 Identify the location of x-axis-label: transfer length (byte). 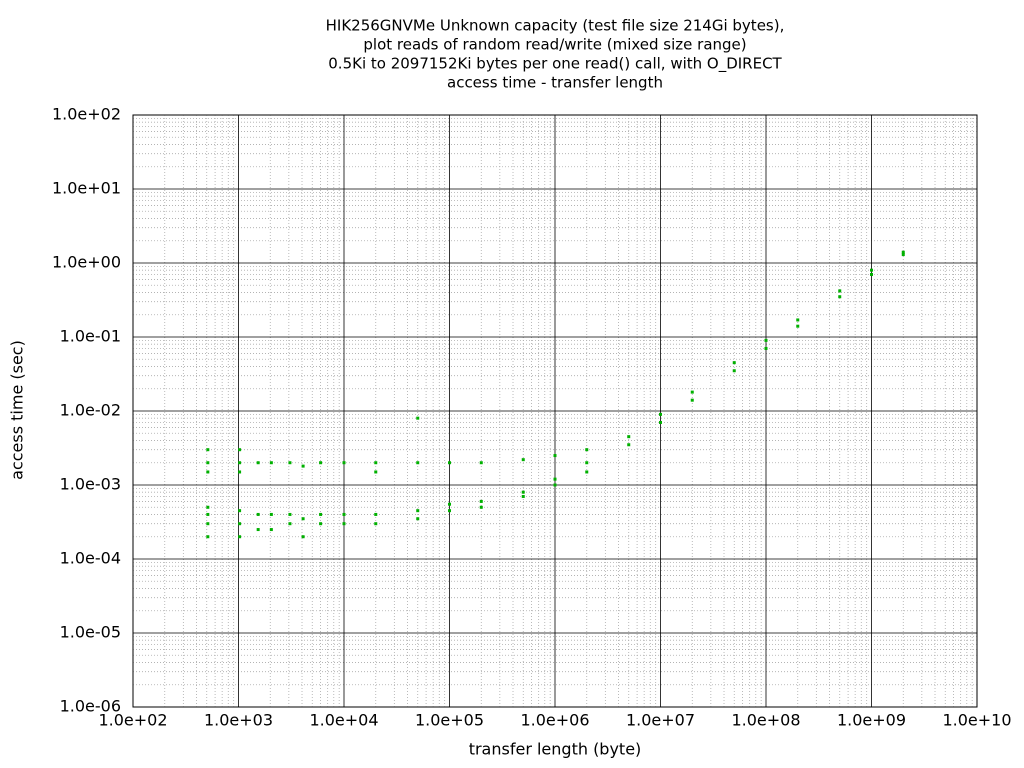
(555, 749).